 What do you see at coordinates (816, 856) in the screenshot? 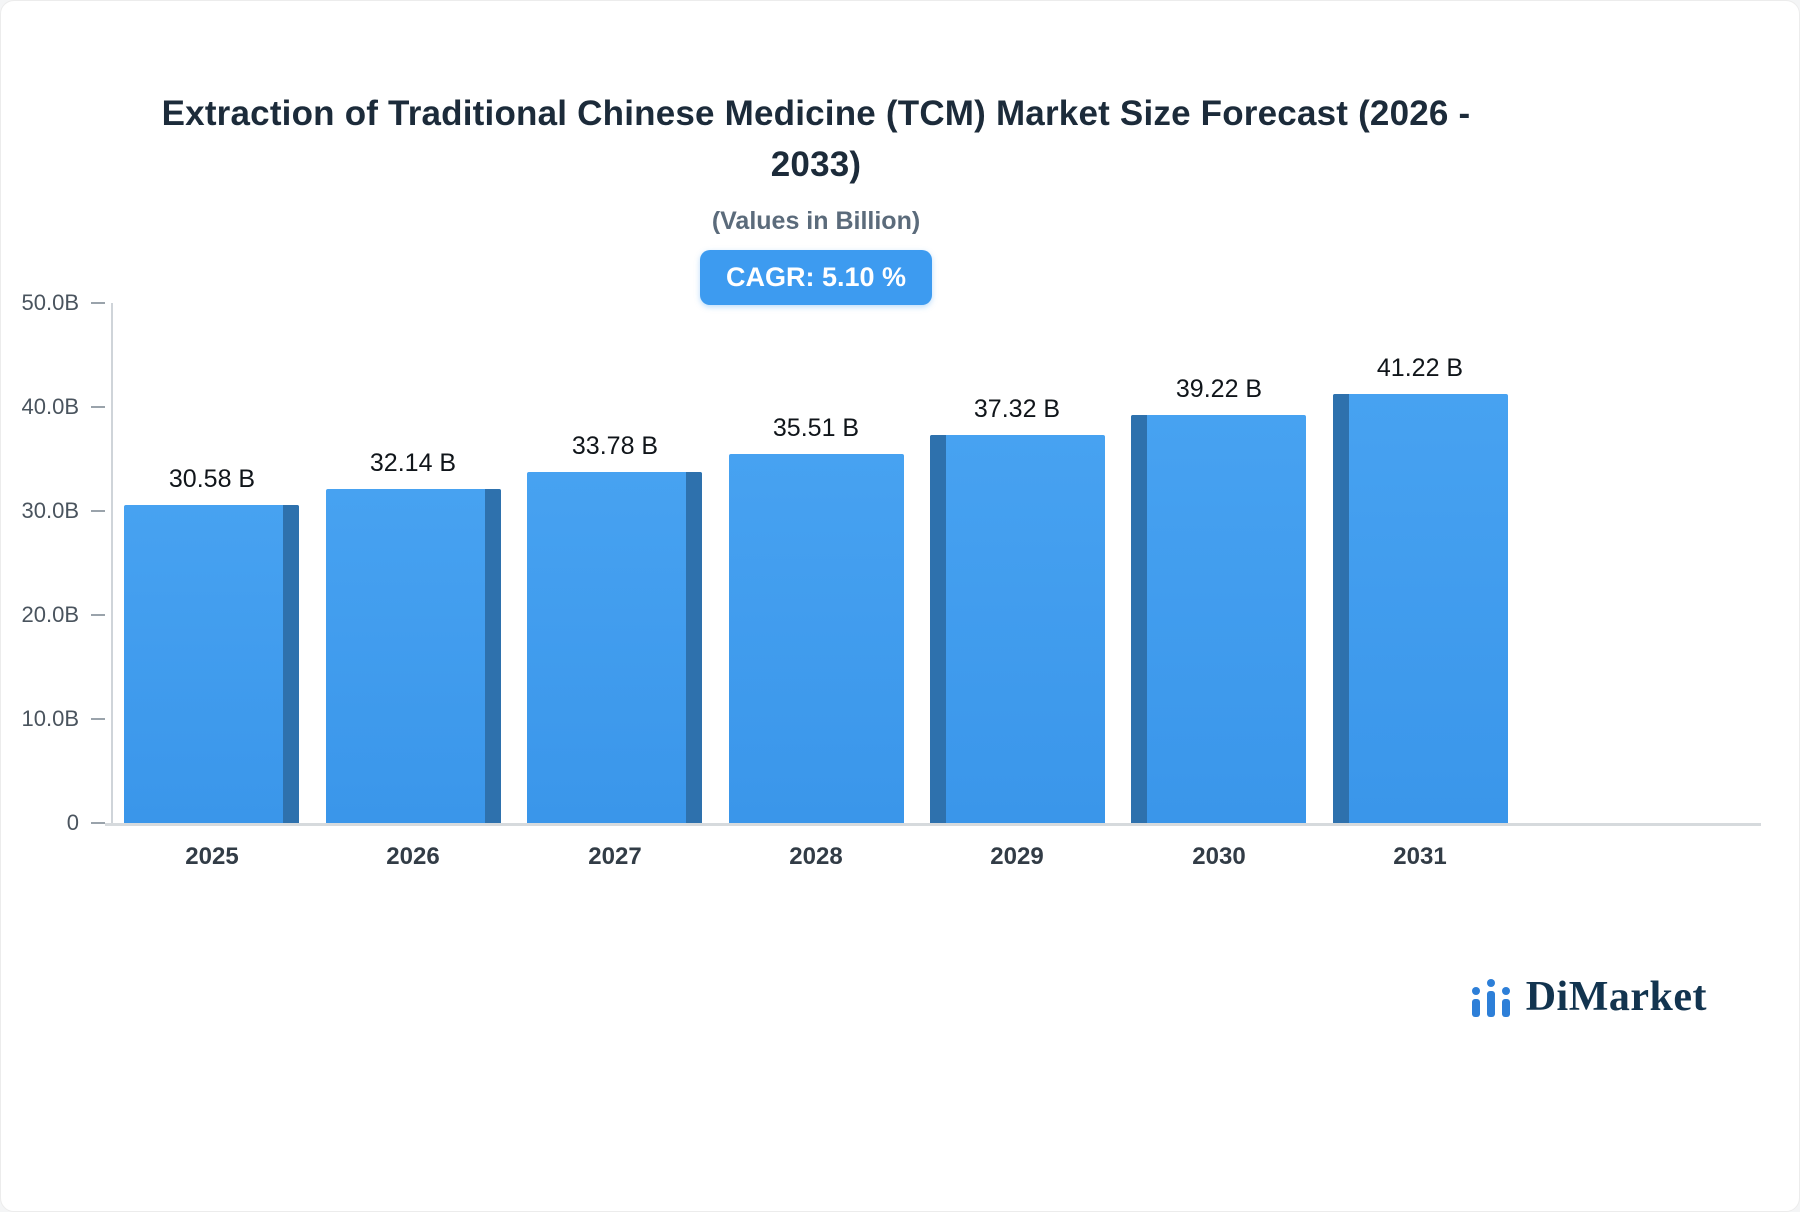
I see `x-axis-category-label: 2028` at bounding box center [816, 856].